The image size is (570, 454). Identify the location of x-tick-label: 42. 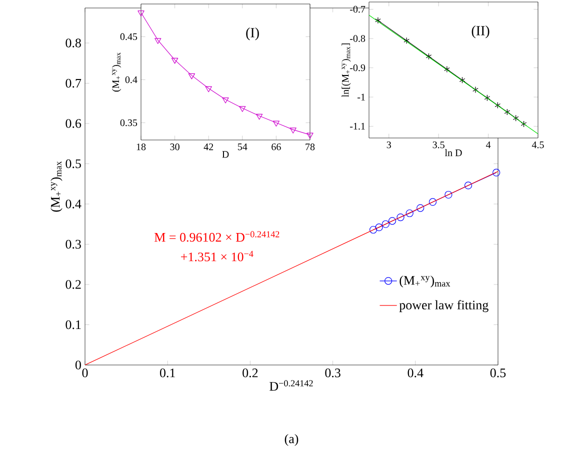
(209, 147).